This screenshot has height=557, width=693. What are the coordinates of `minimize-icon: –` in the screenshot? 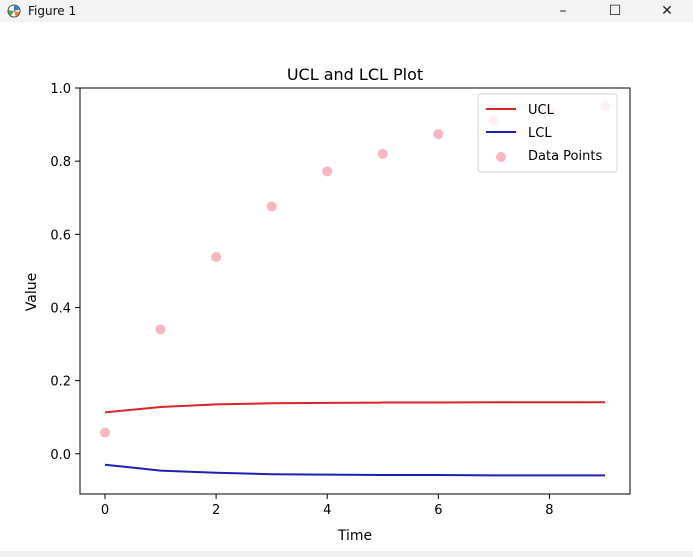 It's located at (563, 11).